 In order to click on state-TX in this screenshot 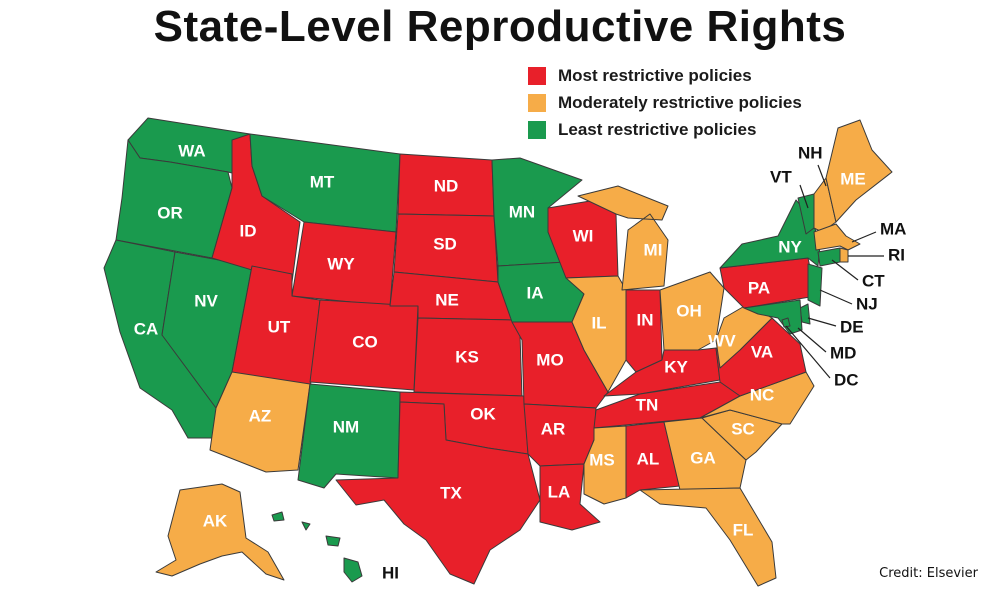, I will do `click(438, 493)`.